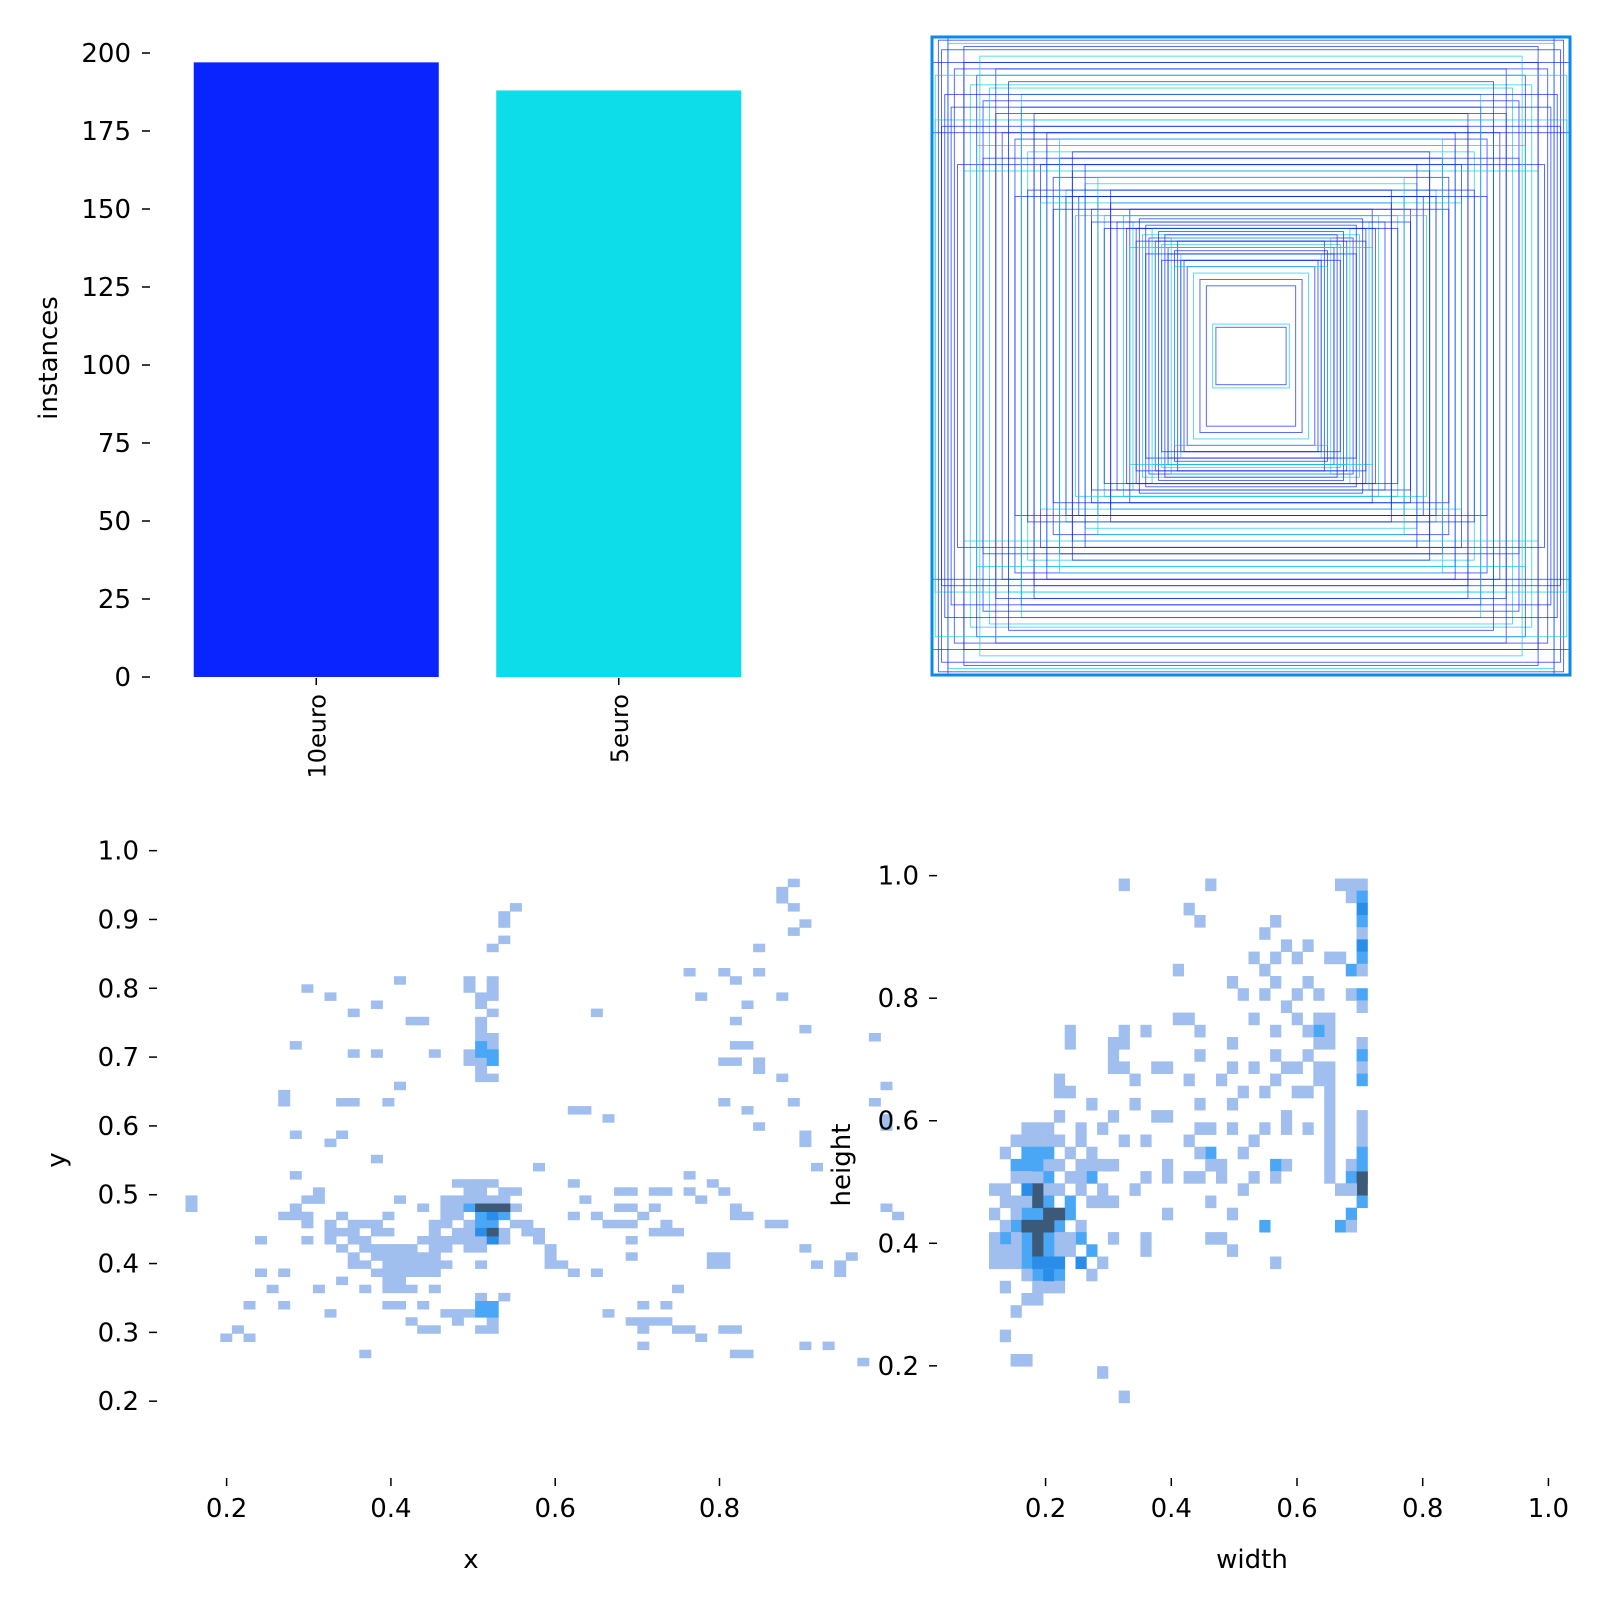 This screenshot has width=1600, height=1600. What do you see at coordinates (118, 1265) in the screenshot?
I see `ytick-label: 0.4` at bounding box center [118, 1265].